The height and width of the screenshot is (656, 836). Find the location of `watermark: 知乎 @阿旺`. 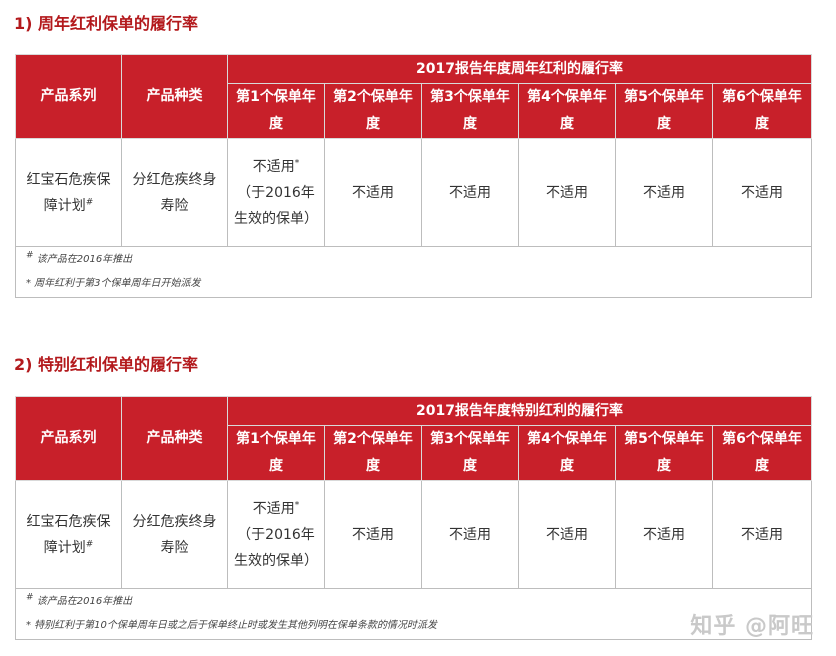

watermark: 知乎 @阿旺 is located at coordinates (752, 626).